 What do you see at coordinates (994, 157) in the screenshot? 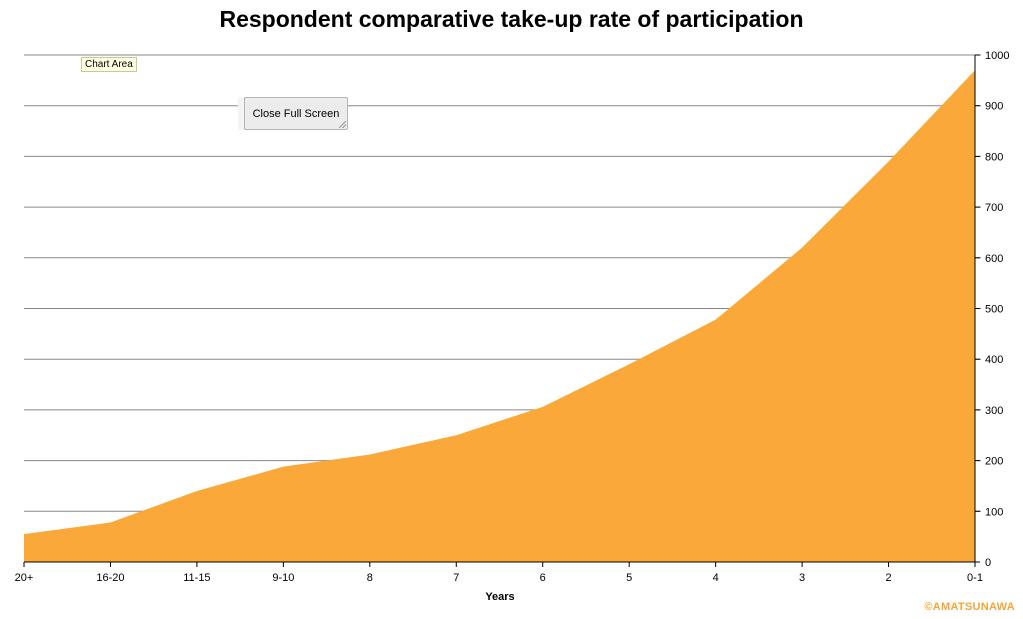
I see `y-tick-label-800: 800` at bounding box center [994, 157].